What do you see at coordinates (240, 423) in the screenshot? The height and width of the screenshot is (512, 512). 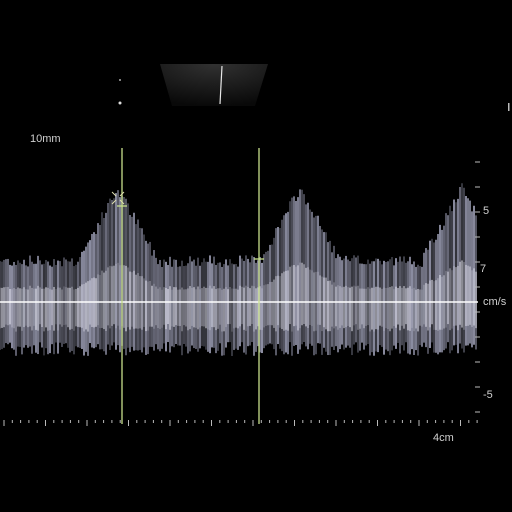 I see `time-axis` at bounding box center [240, 423].